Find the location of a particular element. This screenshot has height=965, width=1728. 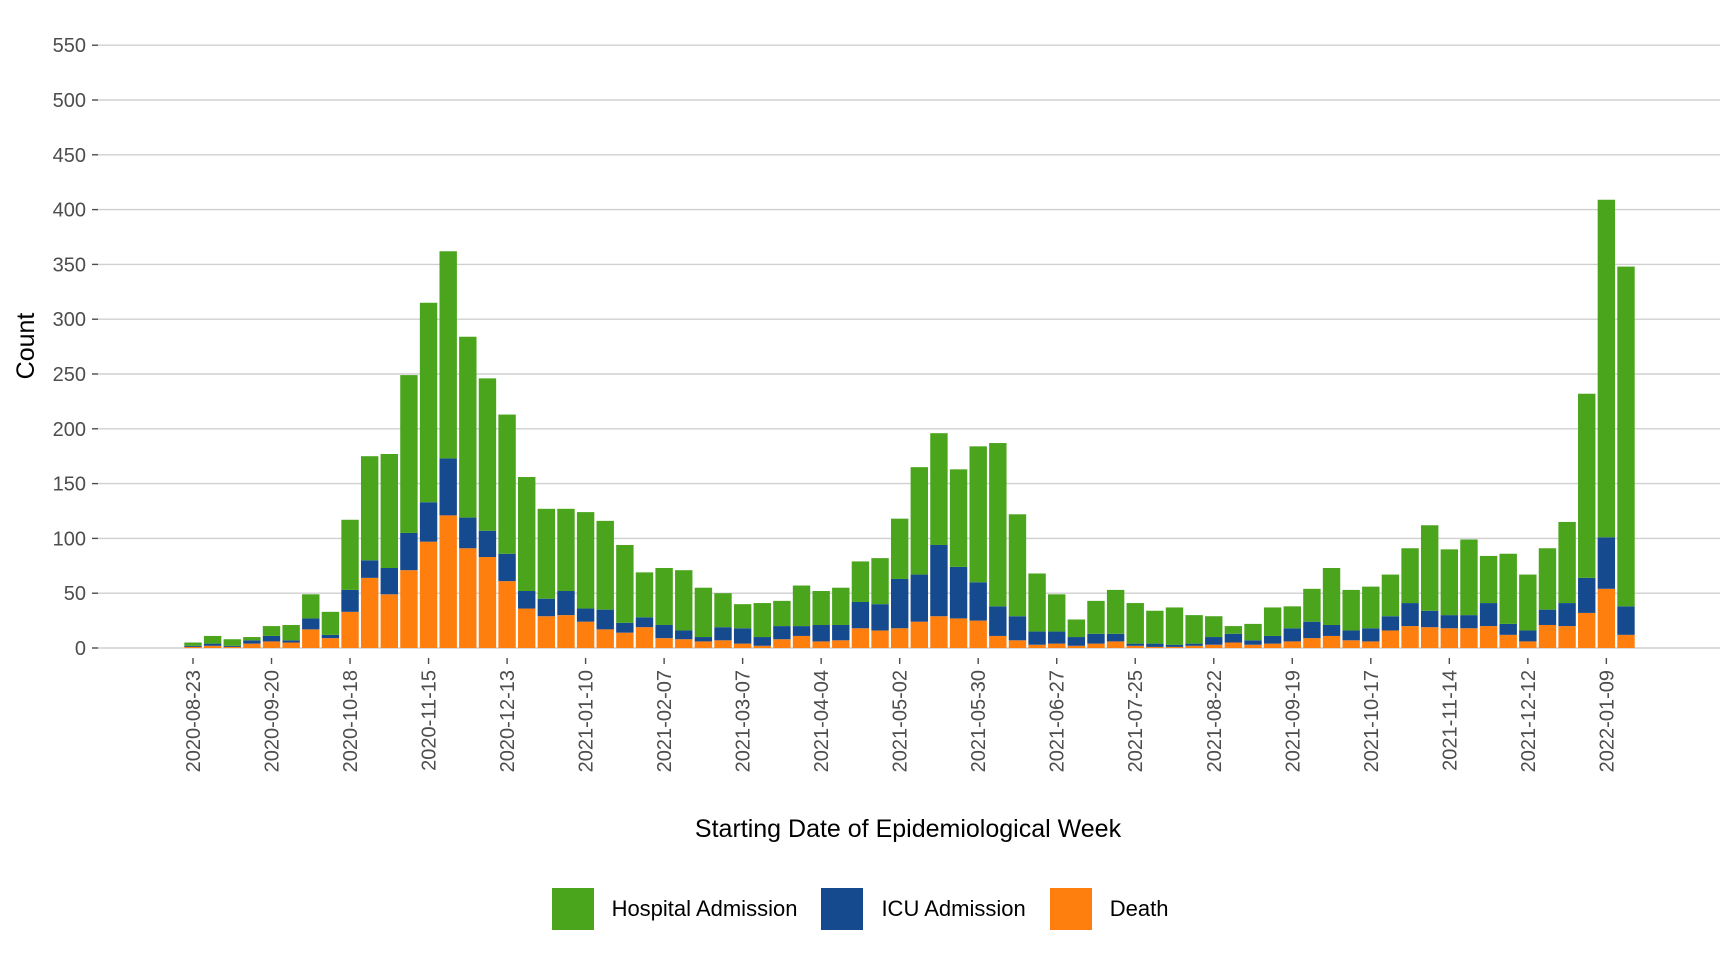

legend-item-icu-admission: ICU Admission is located at coordinates (927, 909).